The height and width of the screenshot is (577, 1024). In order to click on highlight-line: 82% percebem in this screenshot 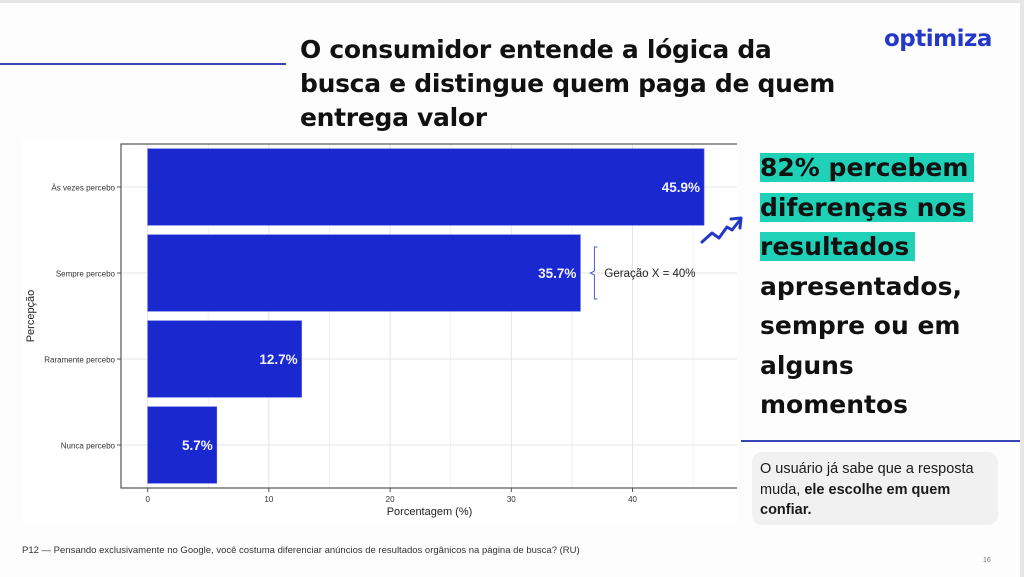, I will do `click(867, 167)`.